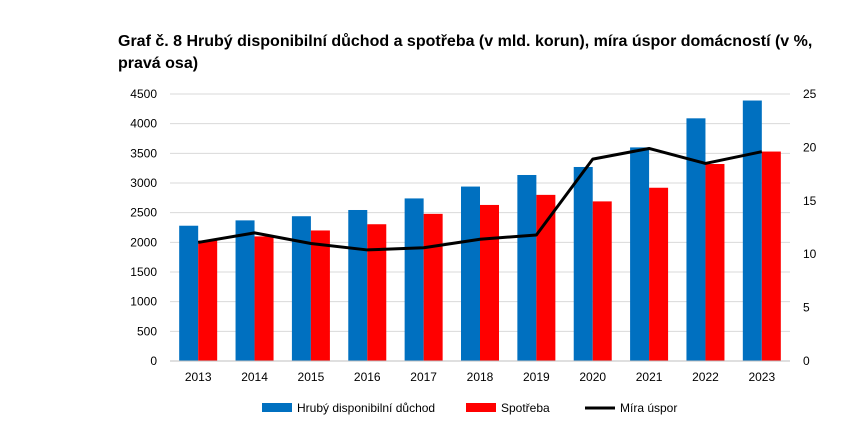  I want to click on x-tick-label: 2014, so click(254, 377).